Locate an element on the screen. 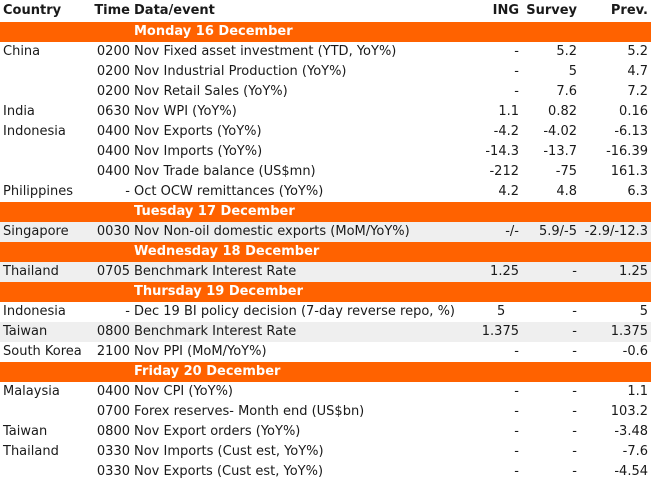 Image resolution: width=651 pixels, height=482 pixels. survey-cell: 0.82 is located at coordinates (562, 111).